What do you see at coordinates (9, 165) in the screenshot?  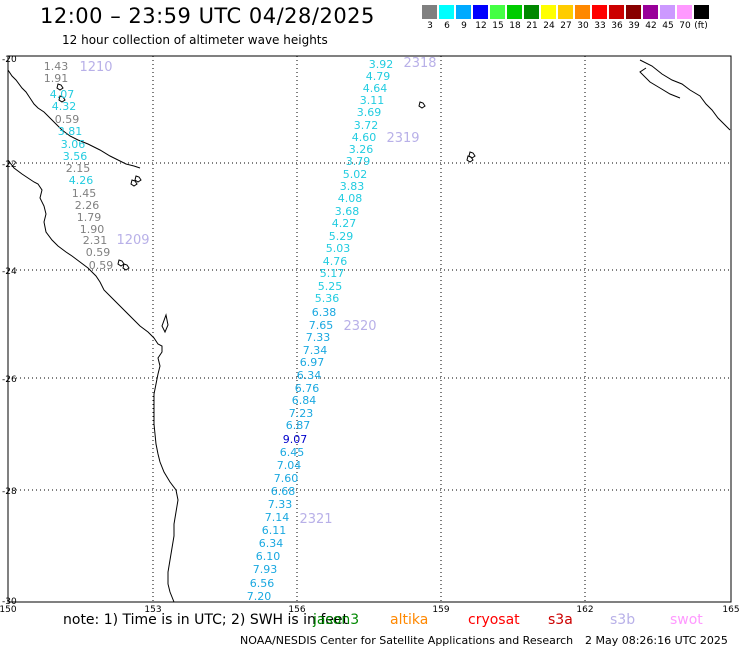 I see `latitude-label: -22` at bounding box center [9, 165].